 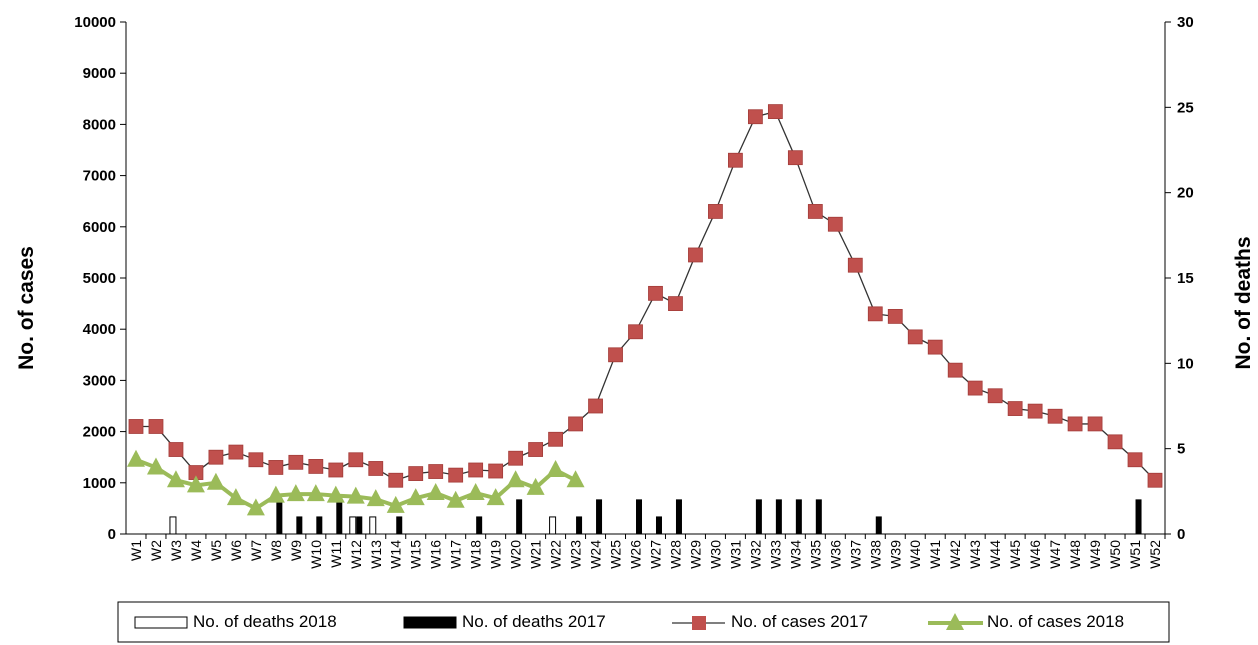 What do you see at coordinates (99, 124) in the screenshot?
I see `y-tick-label: 8000` at bounding box center [99, 124].